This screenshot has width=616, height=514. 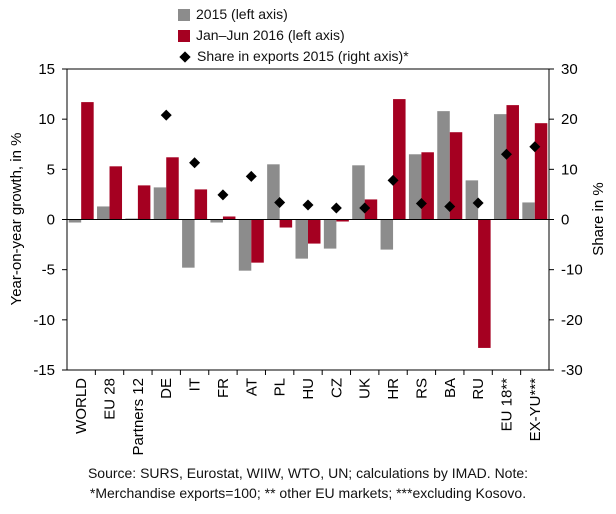 I want to click on bar-2016-rs, so click(x=427, y=186).